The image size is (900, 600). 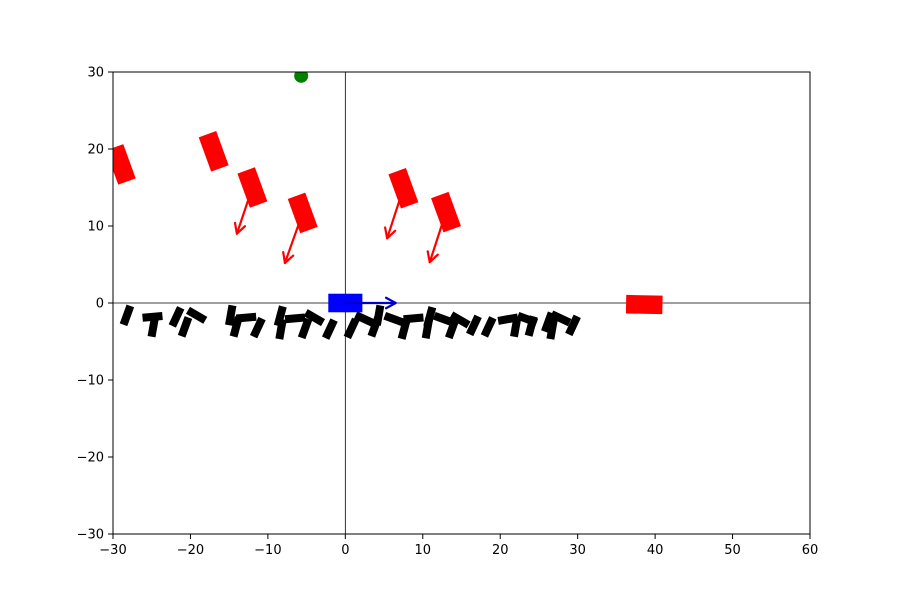 I want to click on x-tick-label: 60, so click(x=810, y=550).